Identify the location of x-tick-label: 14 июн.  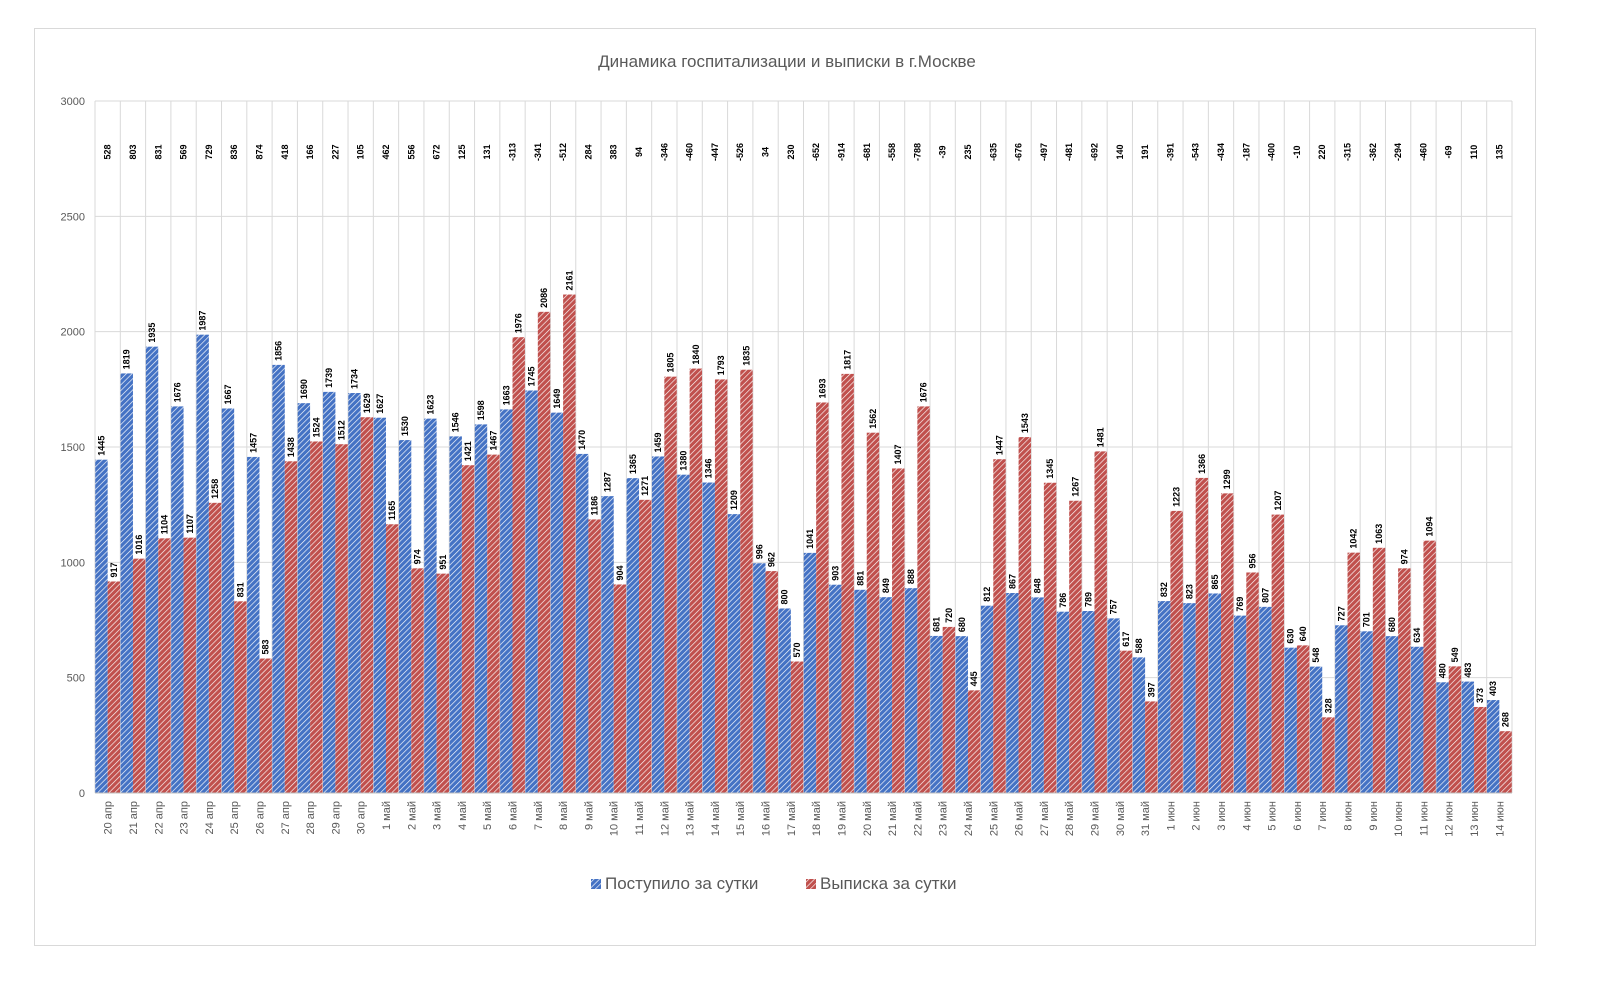
(1500, 819).